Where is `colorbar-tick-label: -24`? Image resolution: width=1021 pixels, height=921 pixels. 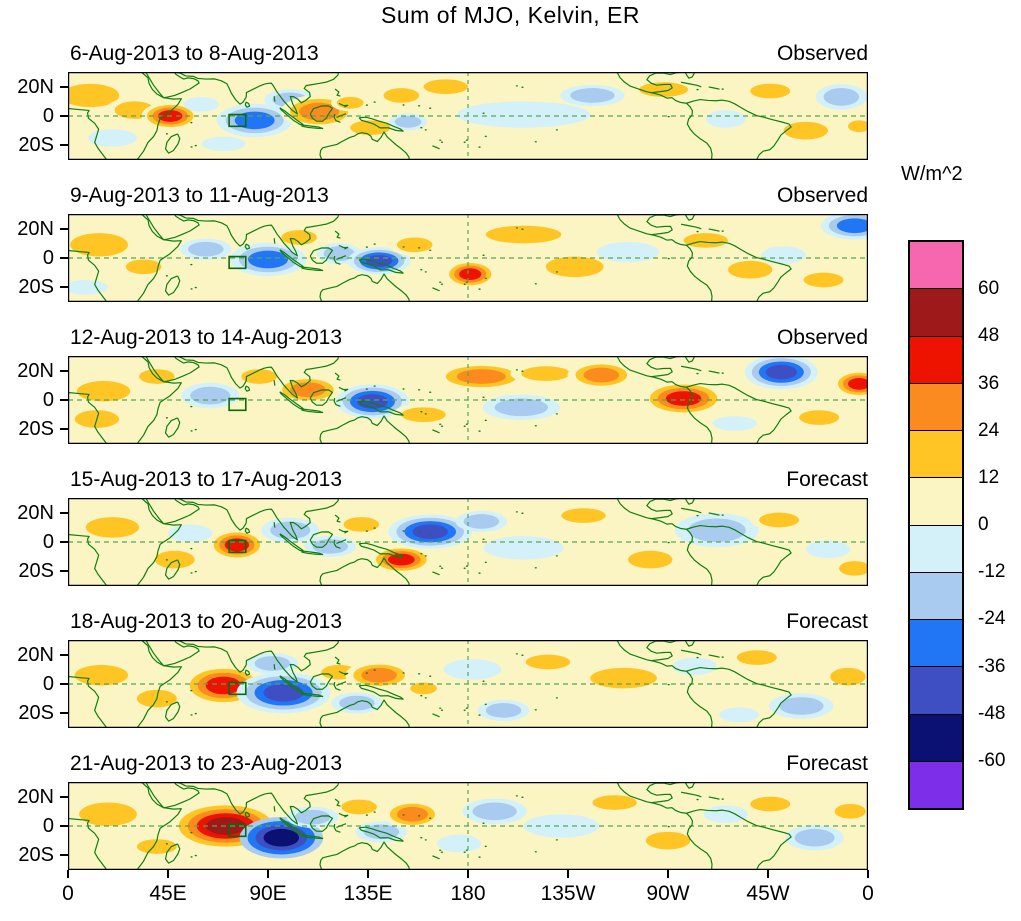 colorbar-tick-label: -24 is located at coordinates (992, 619).